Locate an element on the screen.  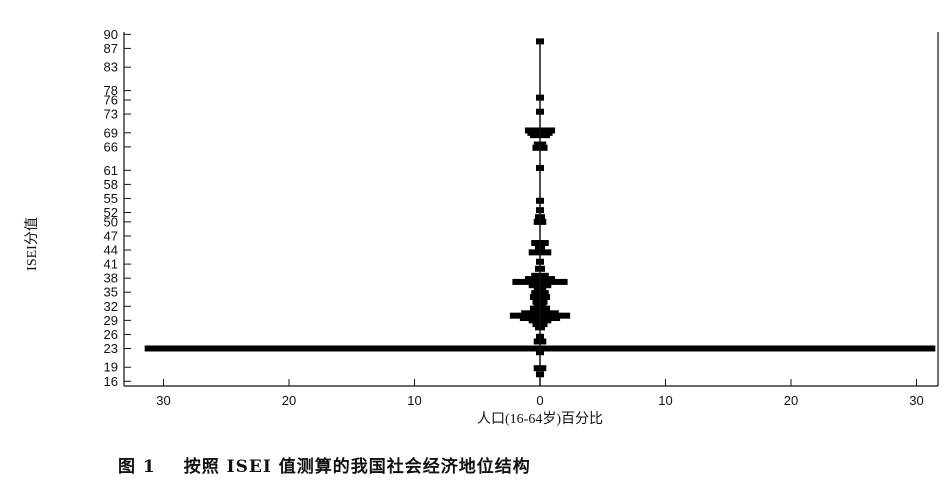
y-tick-label: 52 is located at coordinates (111, 212).